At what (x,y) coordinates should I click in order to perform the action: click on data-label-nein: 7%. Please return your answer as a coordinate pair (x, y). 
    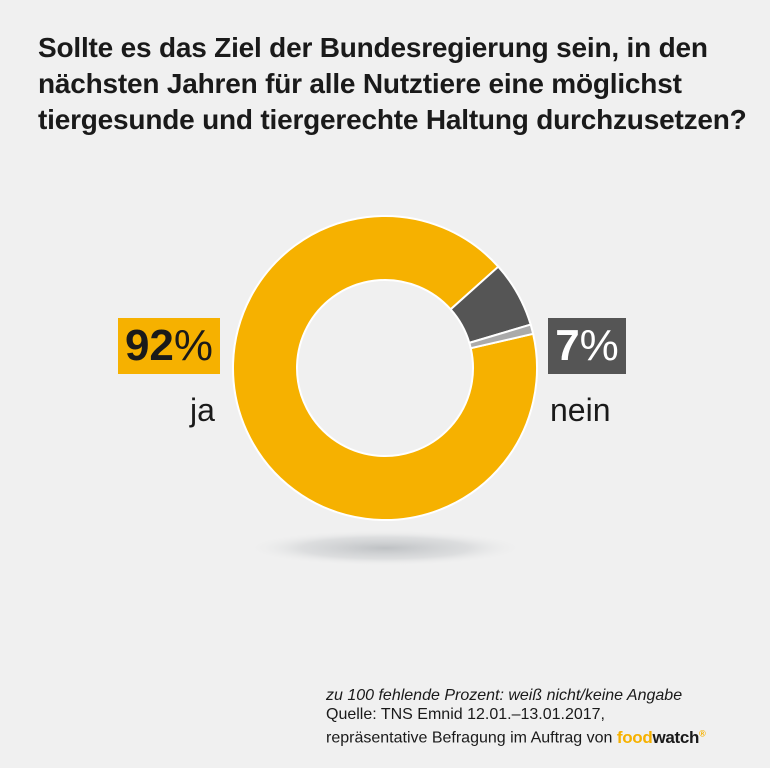
    Looking at the image, I should click on (587, 346).